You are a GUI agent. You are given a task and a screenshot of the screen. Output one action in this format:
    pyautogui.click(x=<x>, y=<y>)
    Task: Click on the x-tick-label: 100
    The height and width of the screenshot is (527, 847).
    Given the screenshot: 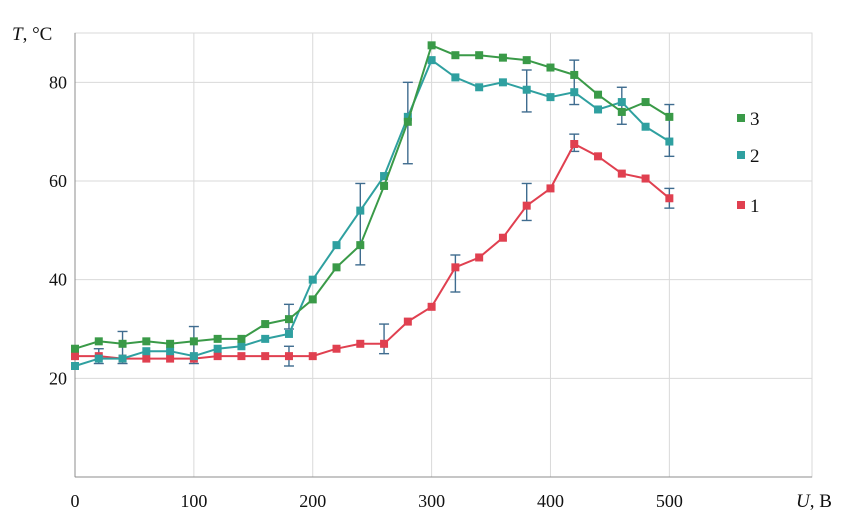 What is the action you would take?
    pyautogui.click(x=193, y=501)
    